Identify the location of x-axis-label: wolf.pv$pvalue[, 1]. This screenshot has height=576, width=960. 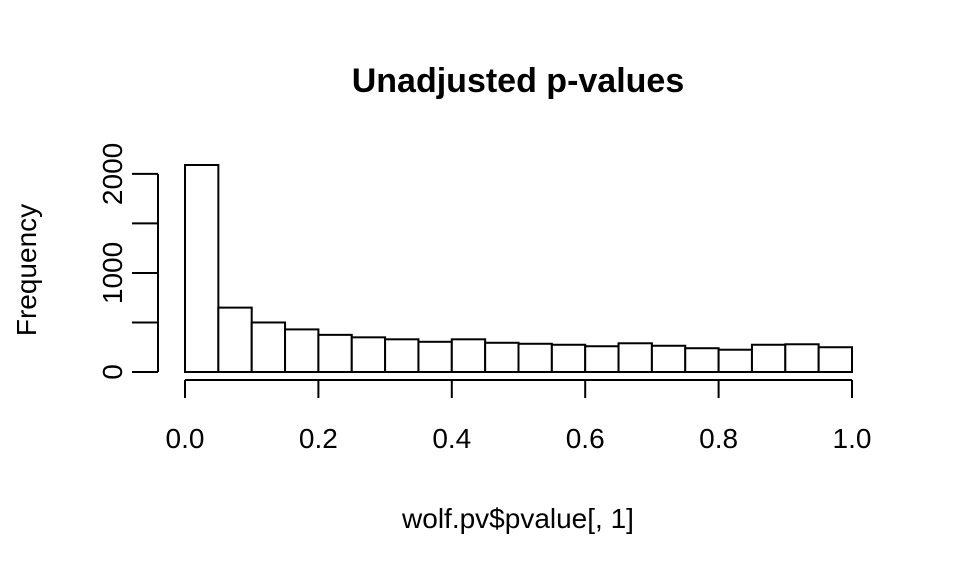
(517, 518).